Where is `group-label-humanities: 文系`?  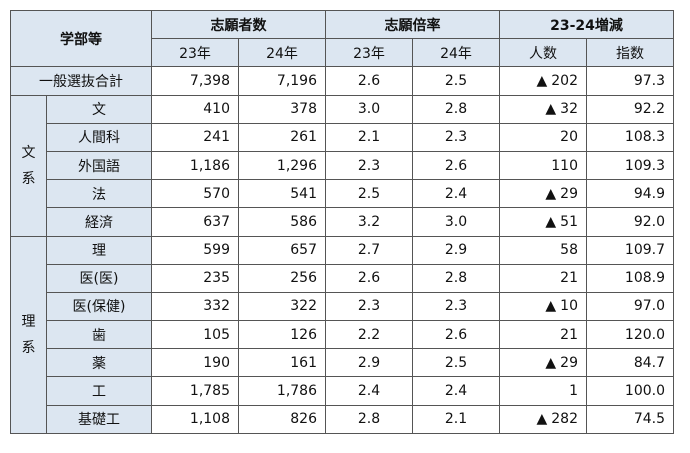
group-label-humanities: 文系 is located at coordinates (28, 165).